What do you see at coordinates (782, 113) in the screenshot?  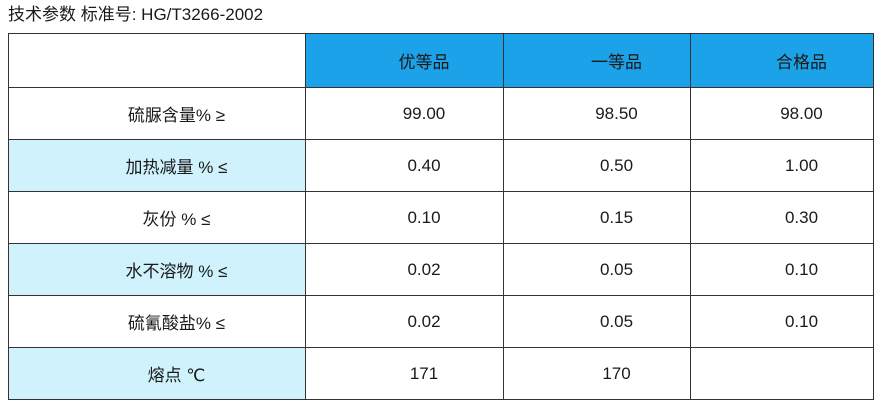 I see `cell-value: 98.00` at bounding box center [782, 113].